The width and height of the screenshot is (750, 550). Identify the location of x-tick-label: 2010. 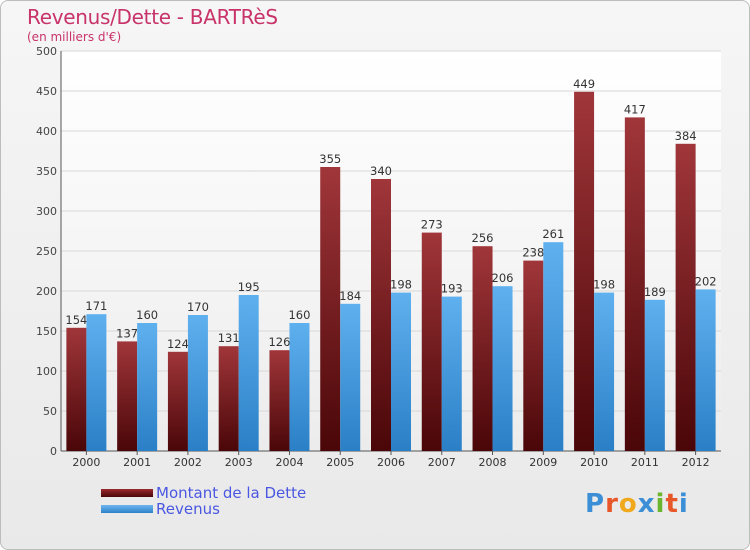
(594, 462).